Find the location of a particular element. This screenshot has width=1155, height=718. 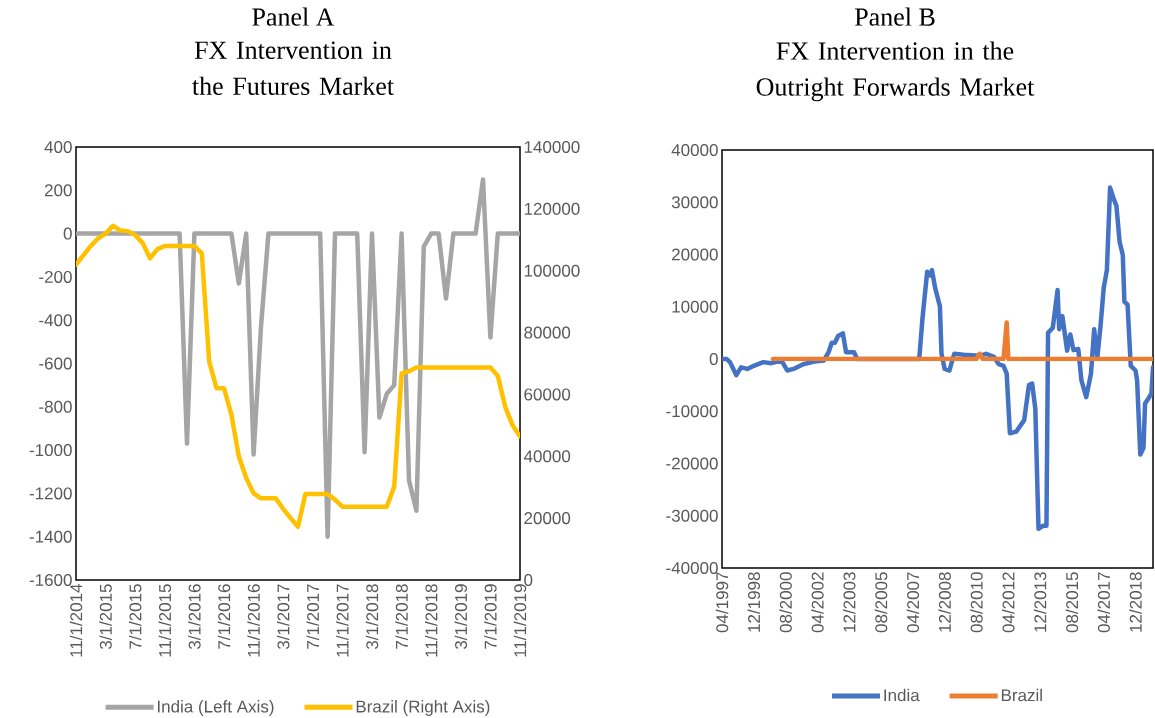

x-tick-label: 11/1/2015 is located at coordinates (165, 620).